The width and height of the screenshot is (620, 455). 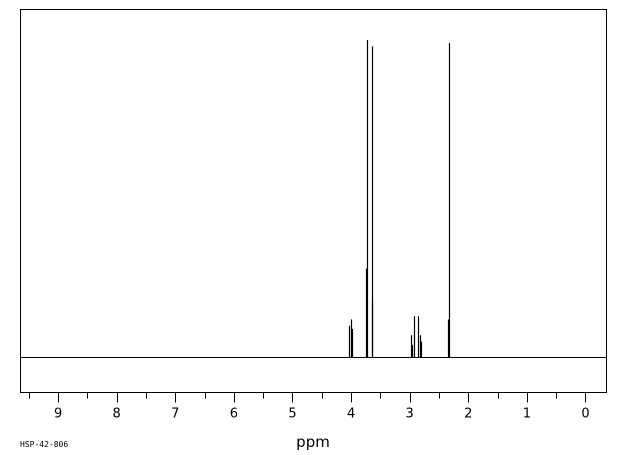 I want to click on tick-label-4: 4, so click(x=351, y=414).